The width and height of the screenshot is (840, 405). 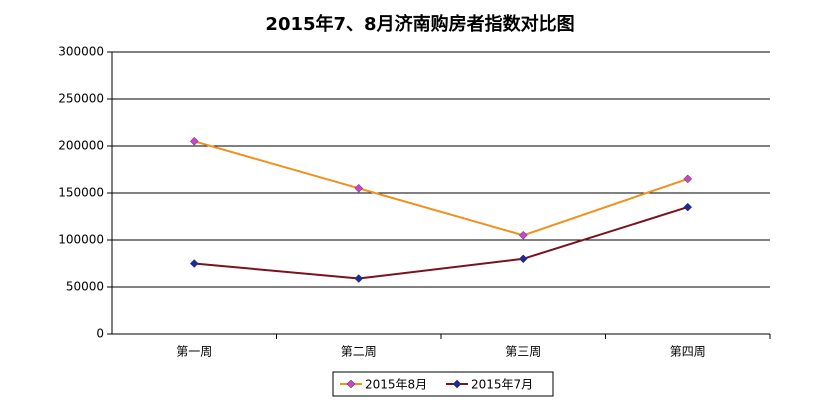 I want to click on y-tick-label: 0, so click(x=100, y=334).